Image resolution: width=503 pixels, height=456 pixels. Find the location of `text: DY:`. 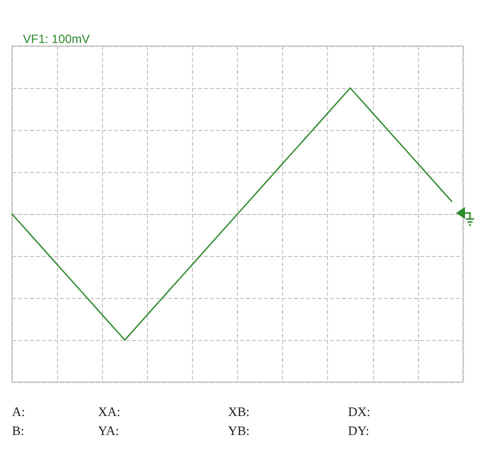

text: DY: is located at coordinates (359, 430).